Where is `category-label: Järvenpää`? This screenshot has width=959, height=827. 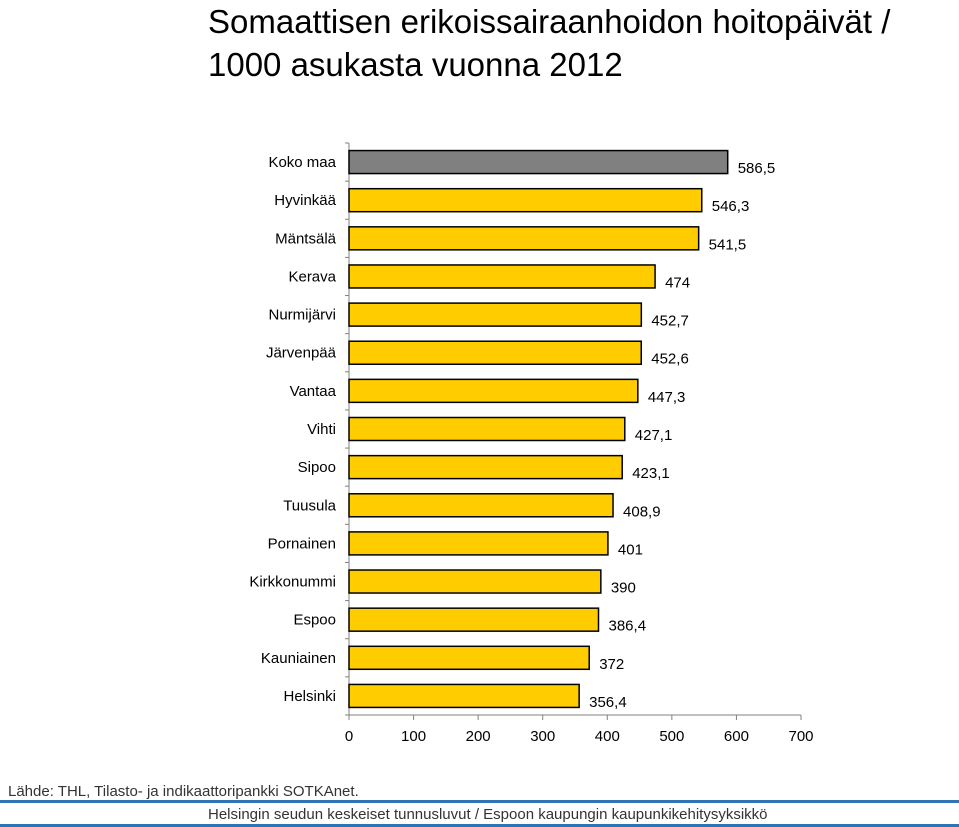 category-label: Järvenpää is located at coordinates (301, 353).